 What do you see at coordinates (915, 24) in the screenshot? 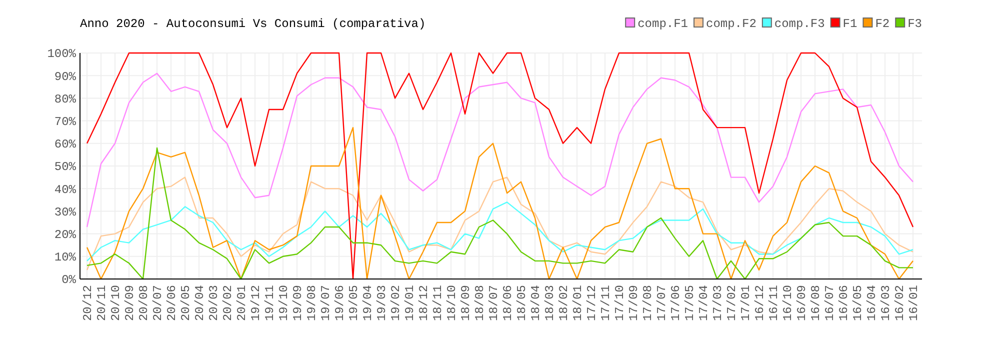
I see `legend-label: F3` at bounding box center [915, 24].